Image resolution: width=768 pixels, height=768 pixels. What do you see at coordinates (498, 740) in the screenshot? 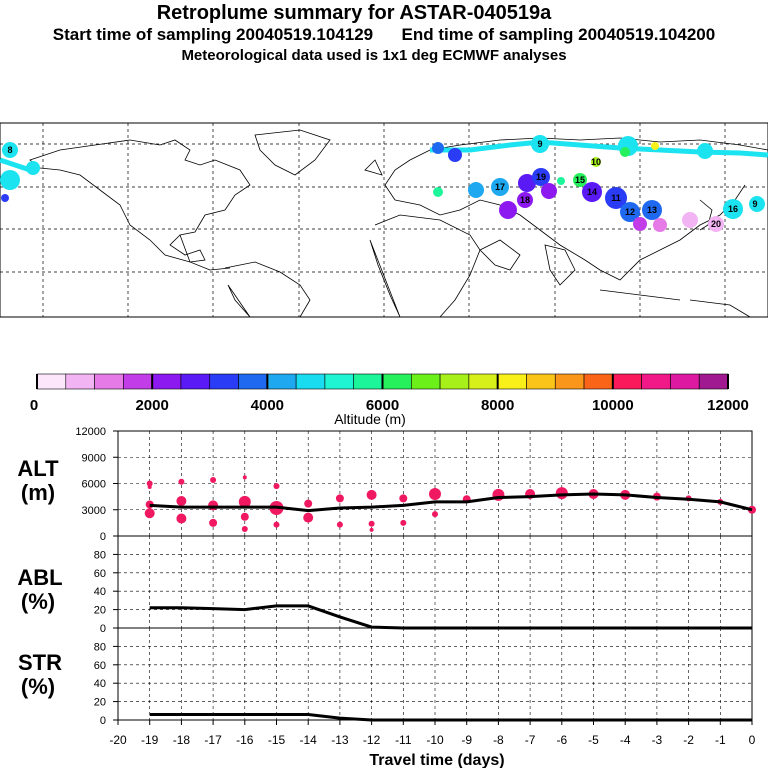
I see `x-tick-label: -8` at bounding box center [498, 740].